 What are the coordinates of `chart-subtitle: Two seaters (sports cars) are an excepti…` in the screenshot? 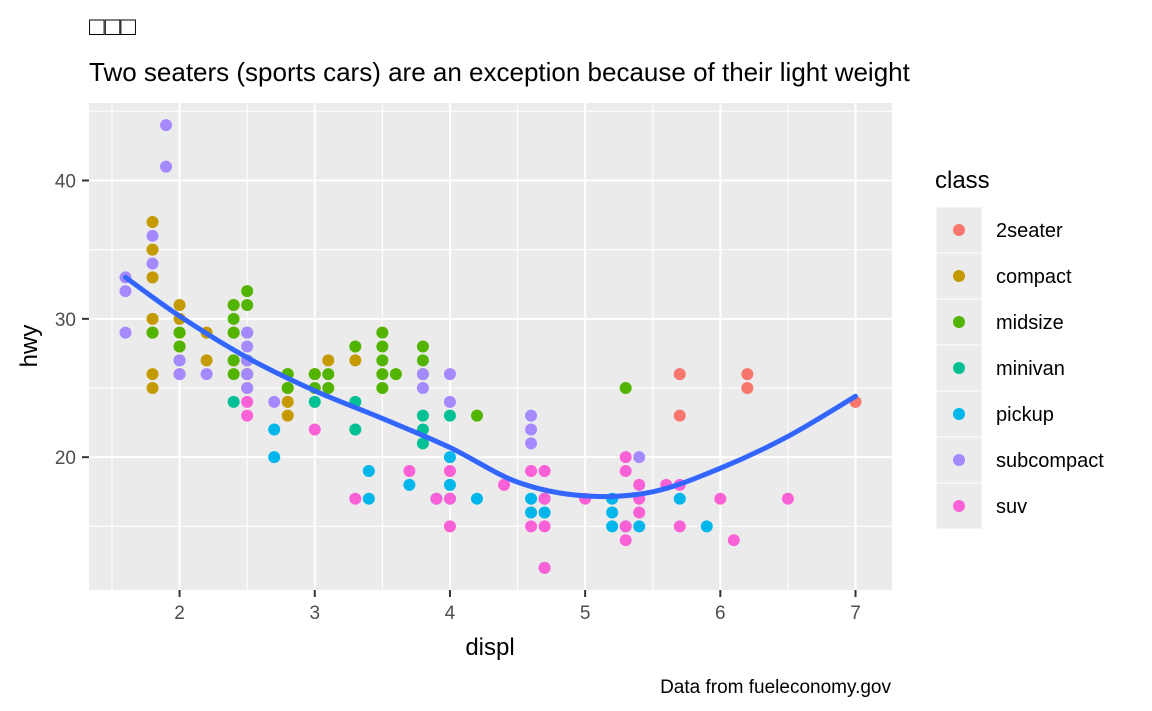 It's located at (500, 72).